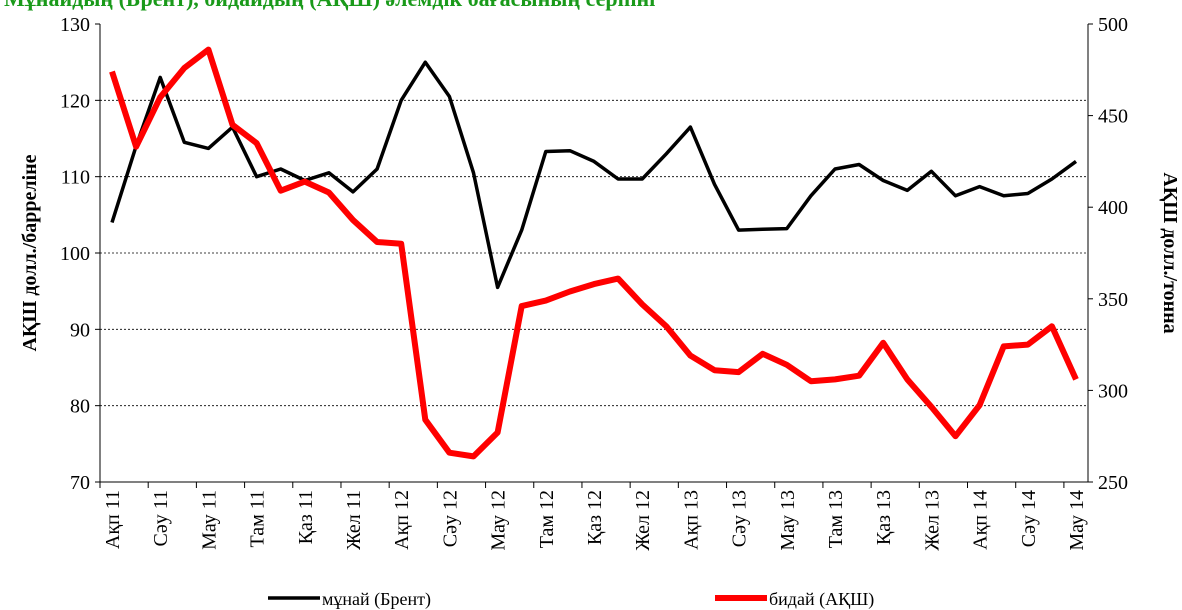 The width and height of the screenshot is (1182, 610). Describe the element at coordinates (836, 519) in the screenshot. I see `x-tick-label: Там 13` at that location.